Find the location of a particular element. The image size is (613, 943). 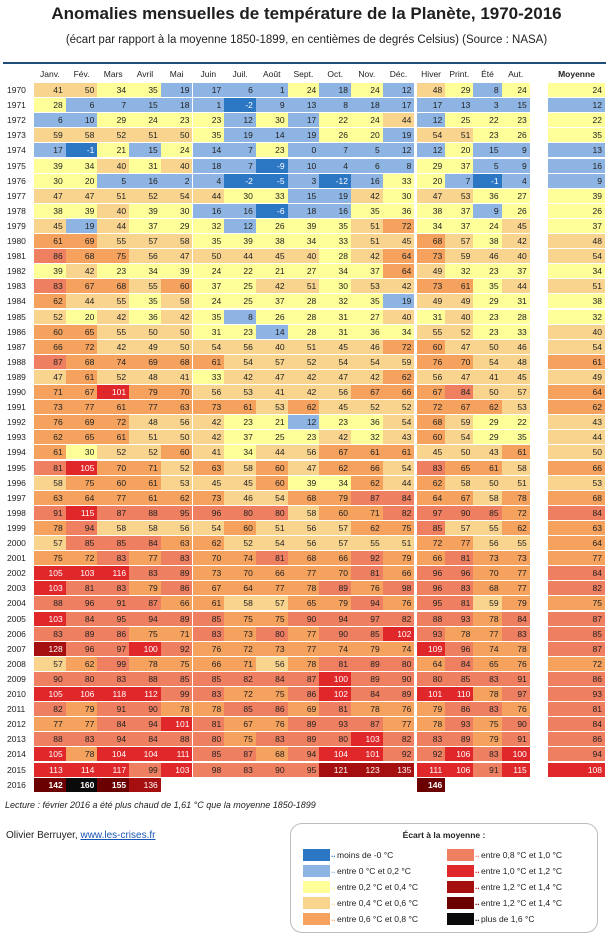

month-header: Oct. is located at coordinates (335, 74).